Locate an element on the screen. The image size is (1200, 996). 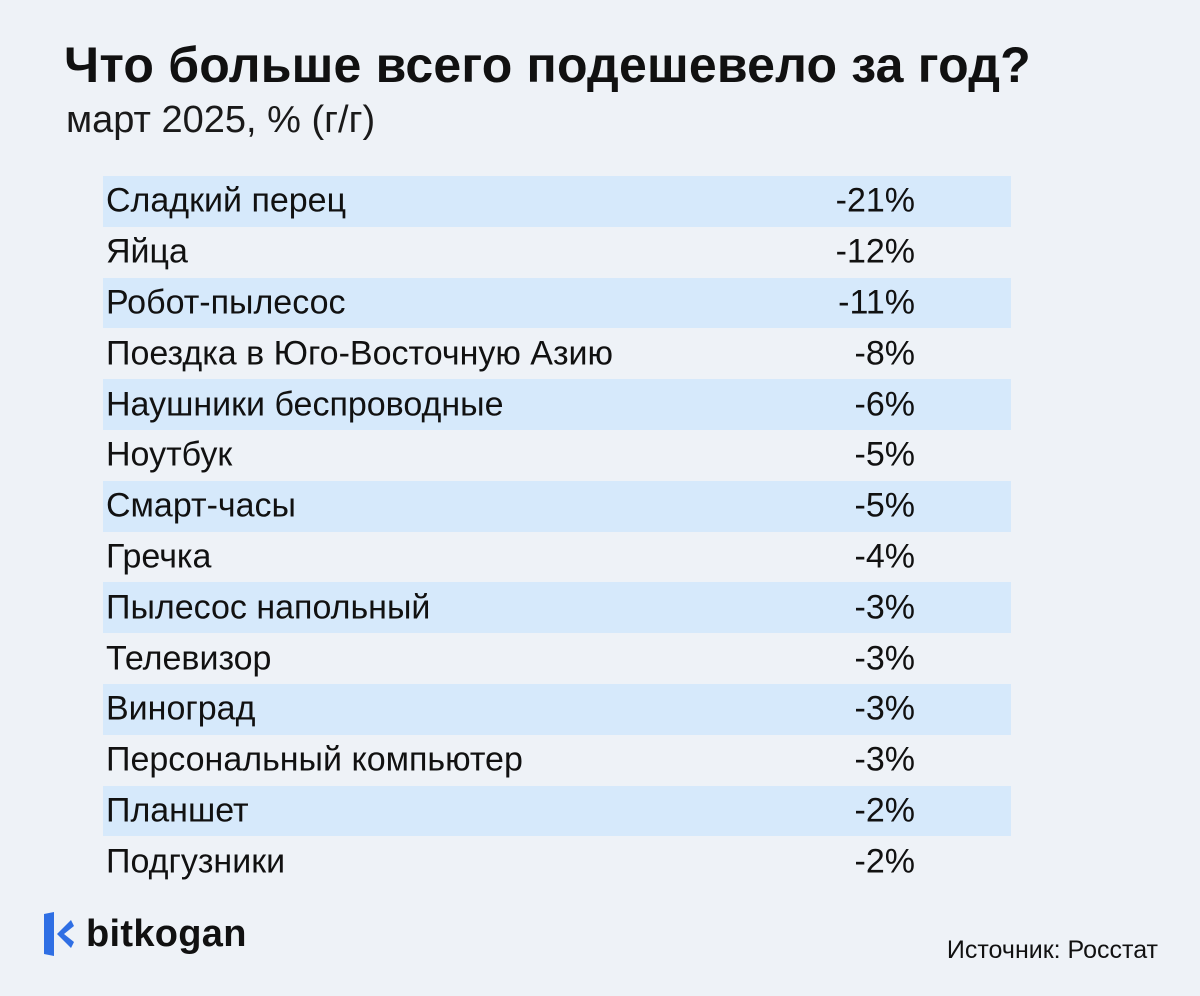
table-row: Сладкий перец -21% is located at coordinates (557, 201).